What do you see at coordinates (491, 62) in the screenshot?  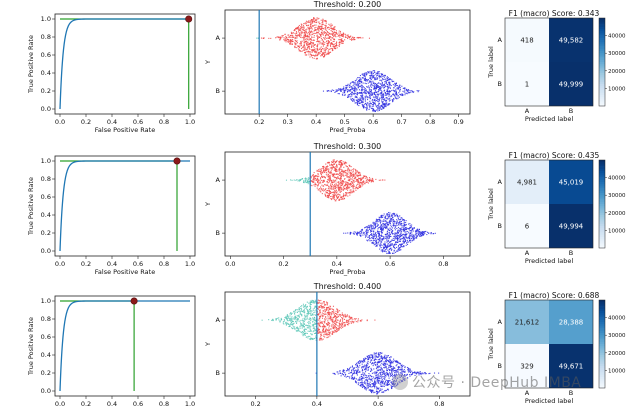 I see `cm-ylabel: True label` at bounding box center [491, 62].